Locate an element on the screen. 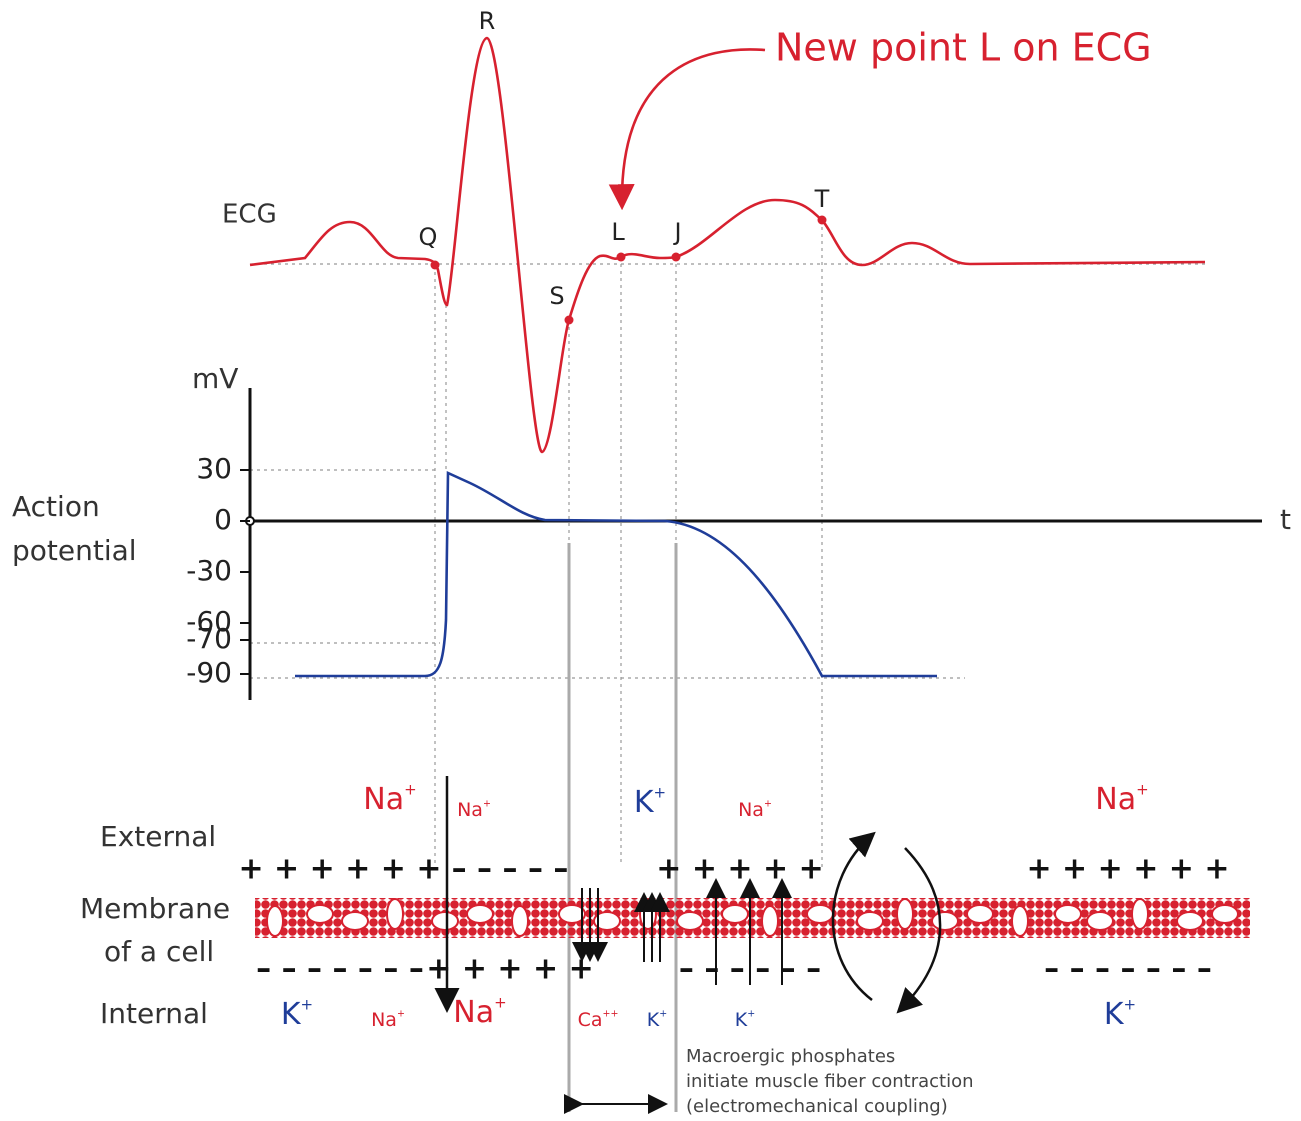 The width and height of the screenshot is (1301, 1121). tick-label: -60 is located at coordinates (209, 621).